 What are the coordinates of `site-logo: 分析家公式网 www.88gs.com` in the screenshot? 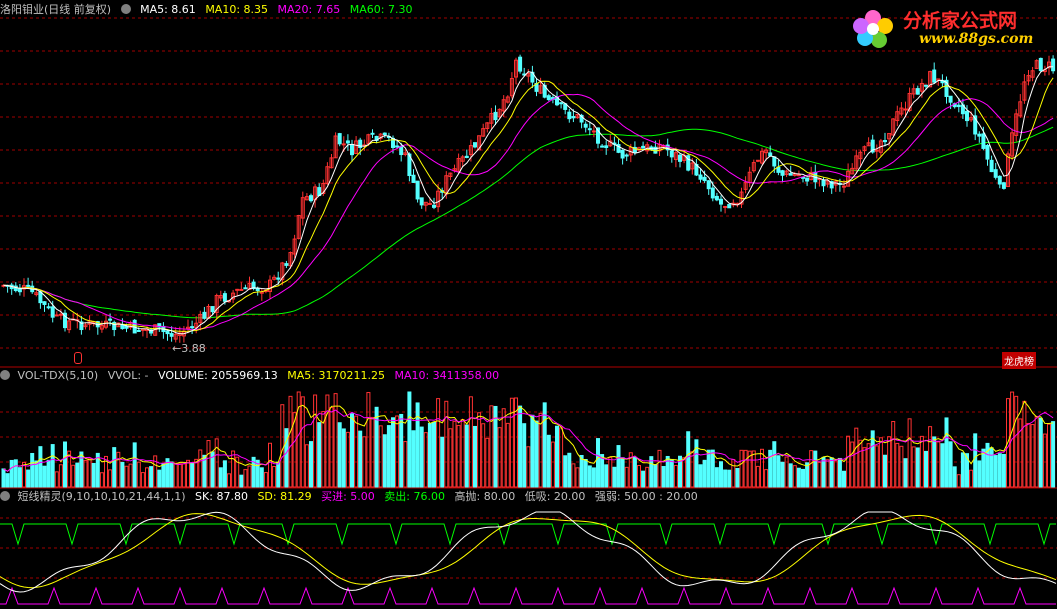 It's located at (949, 28).